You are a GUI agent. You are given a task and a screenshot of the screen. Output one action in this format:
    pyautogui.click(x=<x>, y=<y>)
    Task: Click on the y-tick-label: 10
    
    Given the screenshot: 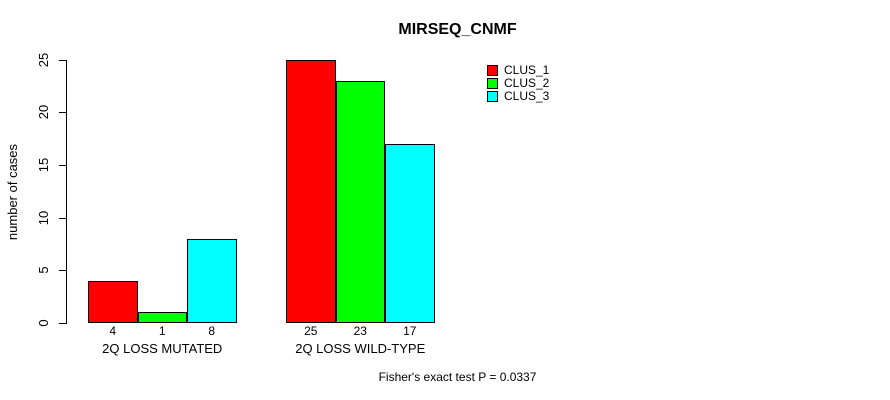 What is the action you would take?
    pyautogui.click(x=43, y=217)
    